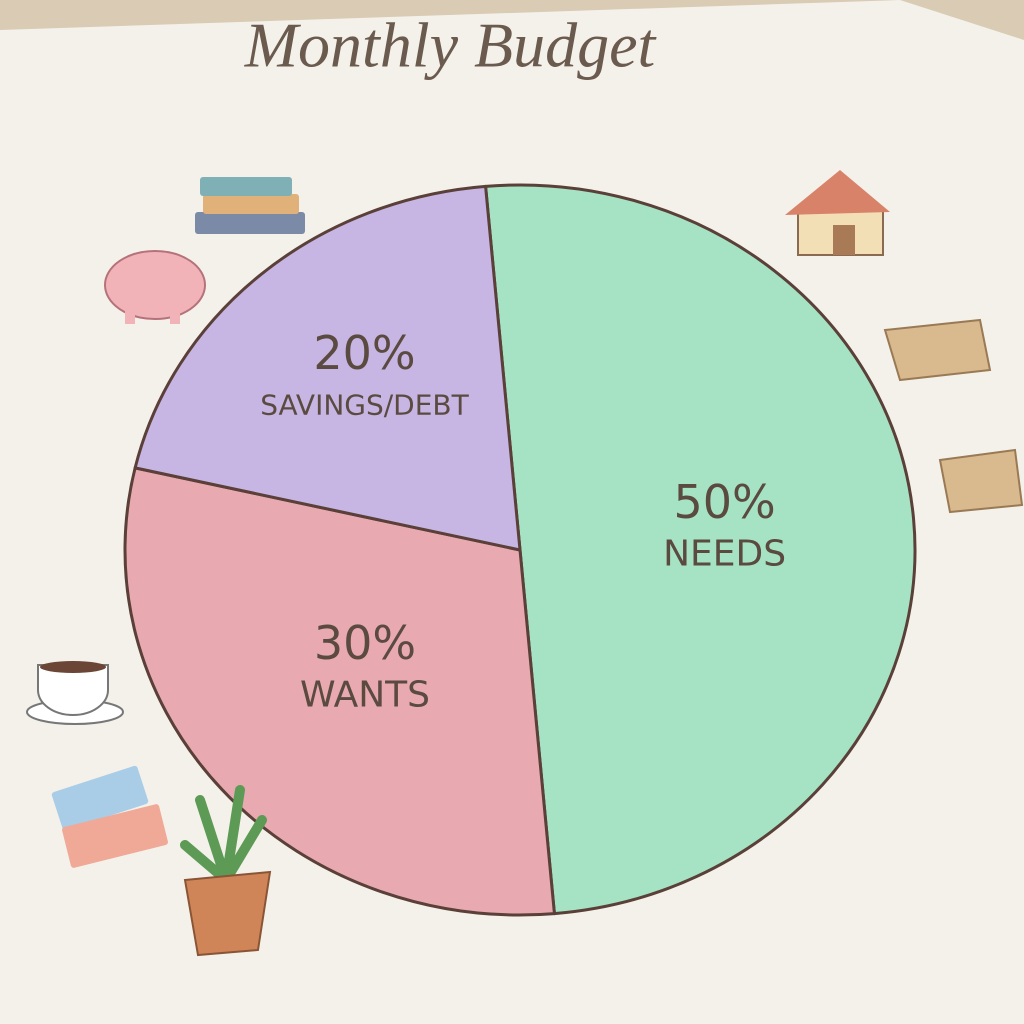 The height and width of the screenshot is (1024, 1024). What do you see at coordinates (364, 353) in the screenshot?
I see `value-label: 20%` at bounding box center [364, 353].